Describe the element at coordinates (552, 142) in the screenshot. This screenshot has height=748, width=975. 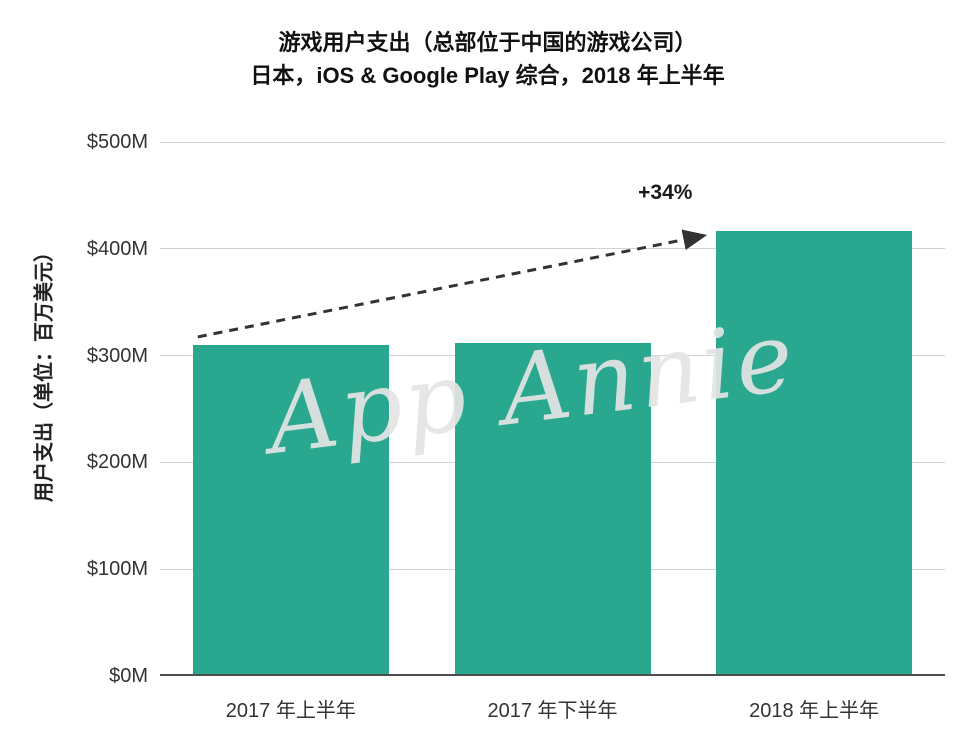
I see `gridline` at that location.